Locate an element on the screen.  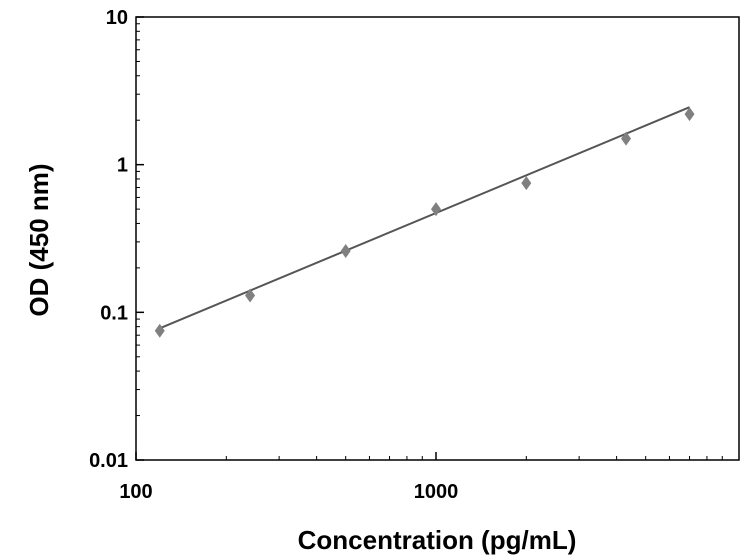
y-tick-label: 0.01 is located at coordinates (108, 461).